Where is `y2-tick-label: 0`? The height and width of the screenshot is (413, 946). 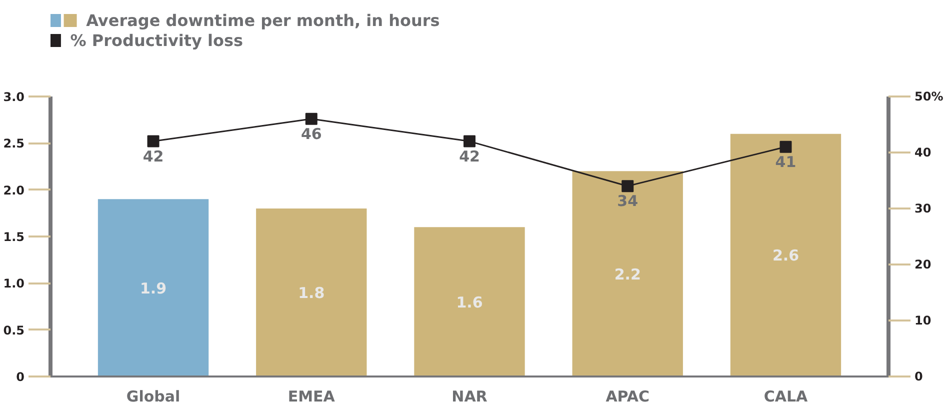
y2-tick-label: 0 is located at coordinates (918, 377).